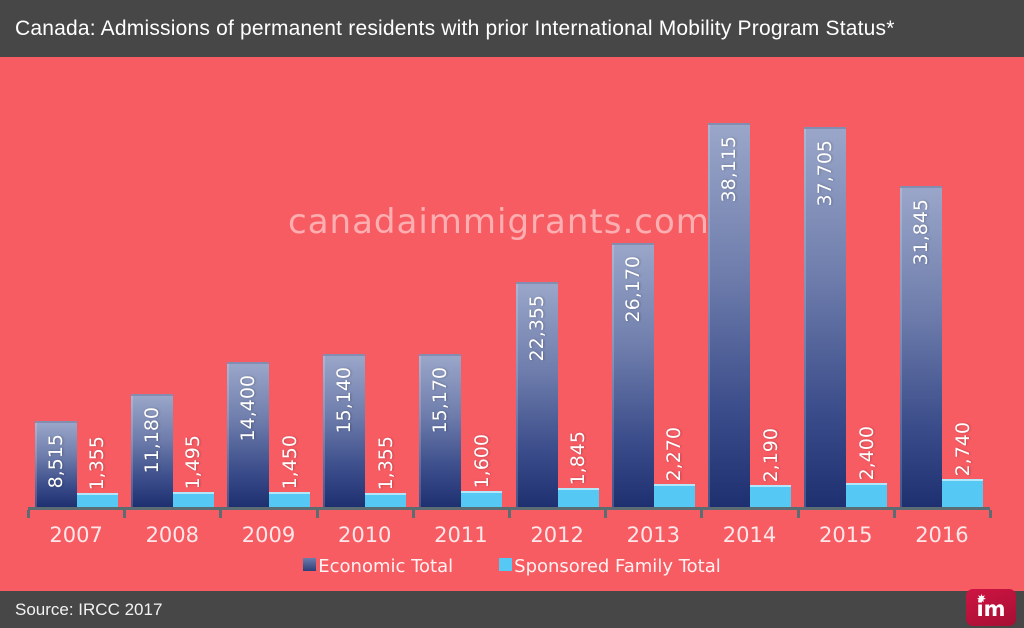 This screenshot has width=1024, height=628. What do you see at coordinates (921, 346) in the screenshot?
I see `bar-economic-2016: 31,845` at bounding box center [921, 346].